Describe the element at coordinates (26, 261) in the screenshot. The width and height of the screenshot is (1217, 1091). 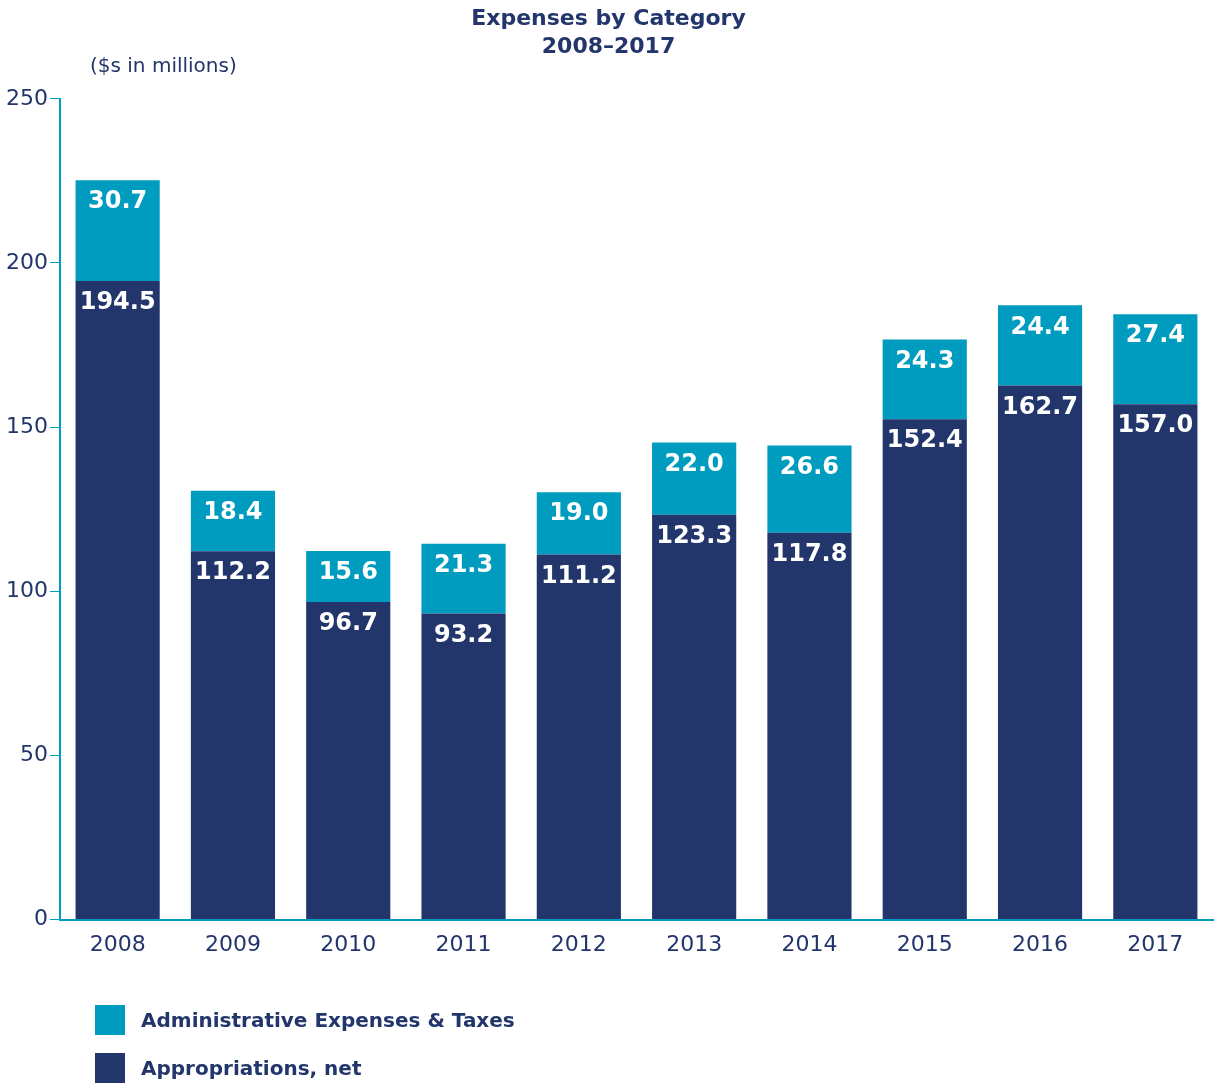
I see `y-tick-label: 200` at that location.